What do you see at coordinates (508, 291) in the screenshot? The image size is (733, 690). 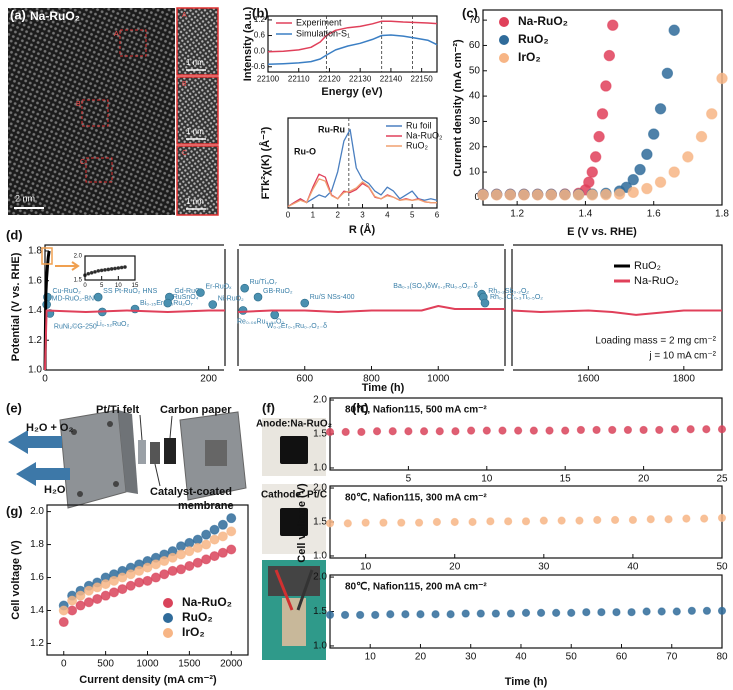 I see `reference-label: Rh₀.₂Sb₀.₂O₂` at bounding box center [508, 291].